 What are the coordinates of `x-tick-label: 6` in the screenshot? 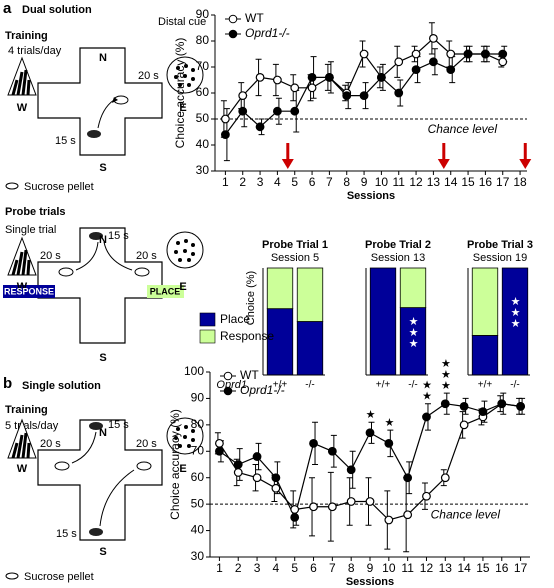 It's located at (312, 182).